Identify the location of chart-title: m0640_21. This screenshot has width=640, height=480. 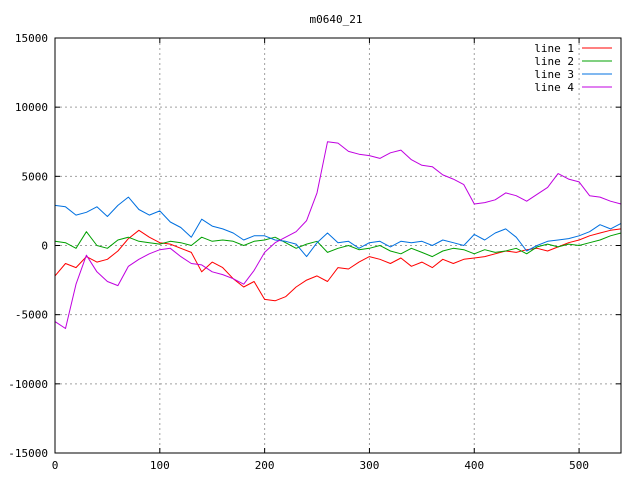
(336, 19).